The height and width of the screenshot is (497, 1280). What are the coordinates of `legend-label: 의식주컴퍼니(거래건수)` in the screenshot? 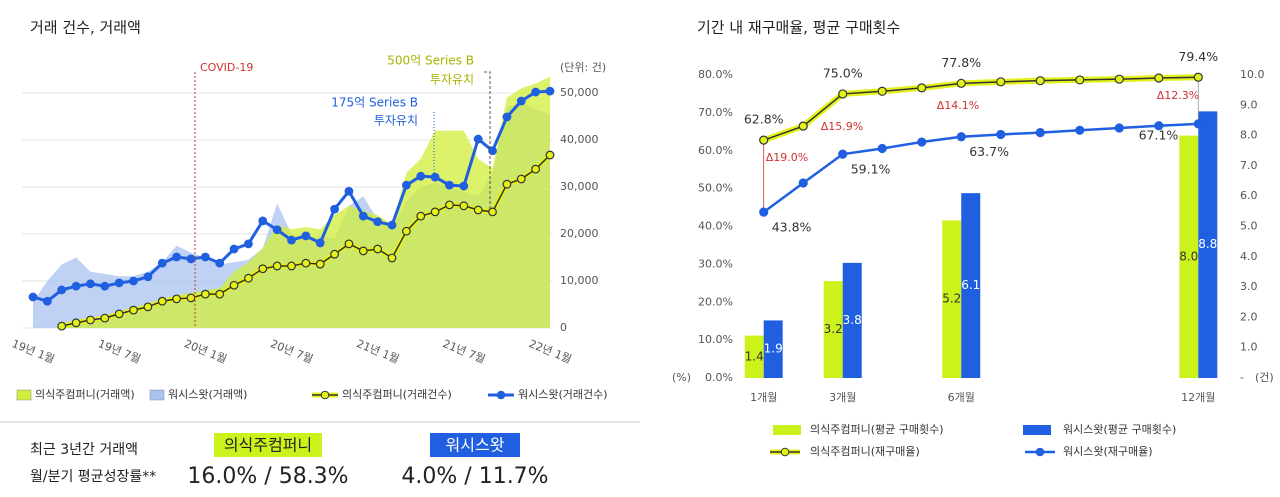 It's located at (397, 394).